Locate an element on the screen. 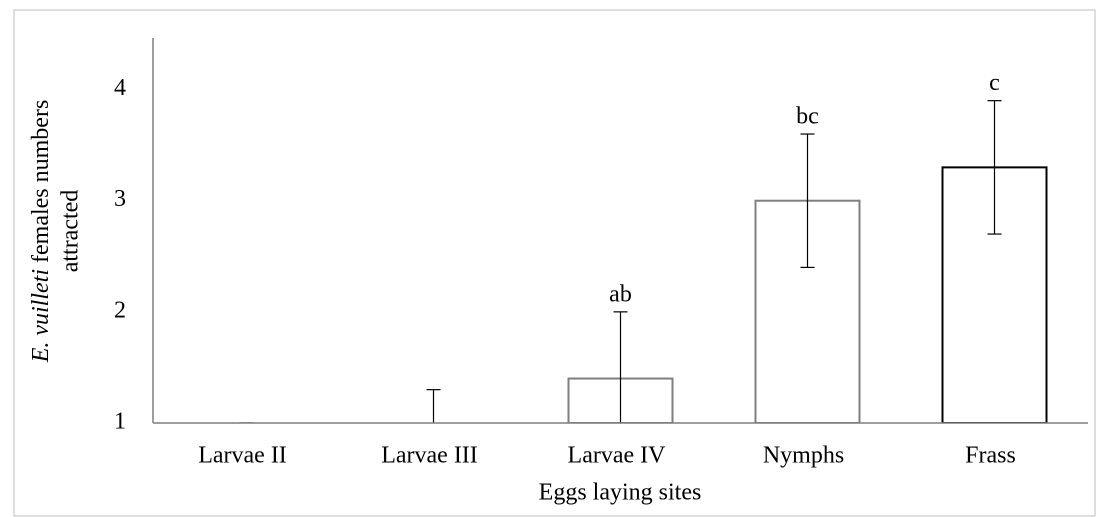 This screenshot has width=1096, height=517. x-tick-label: Frass is located at coordinates (990, 456).